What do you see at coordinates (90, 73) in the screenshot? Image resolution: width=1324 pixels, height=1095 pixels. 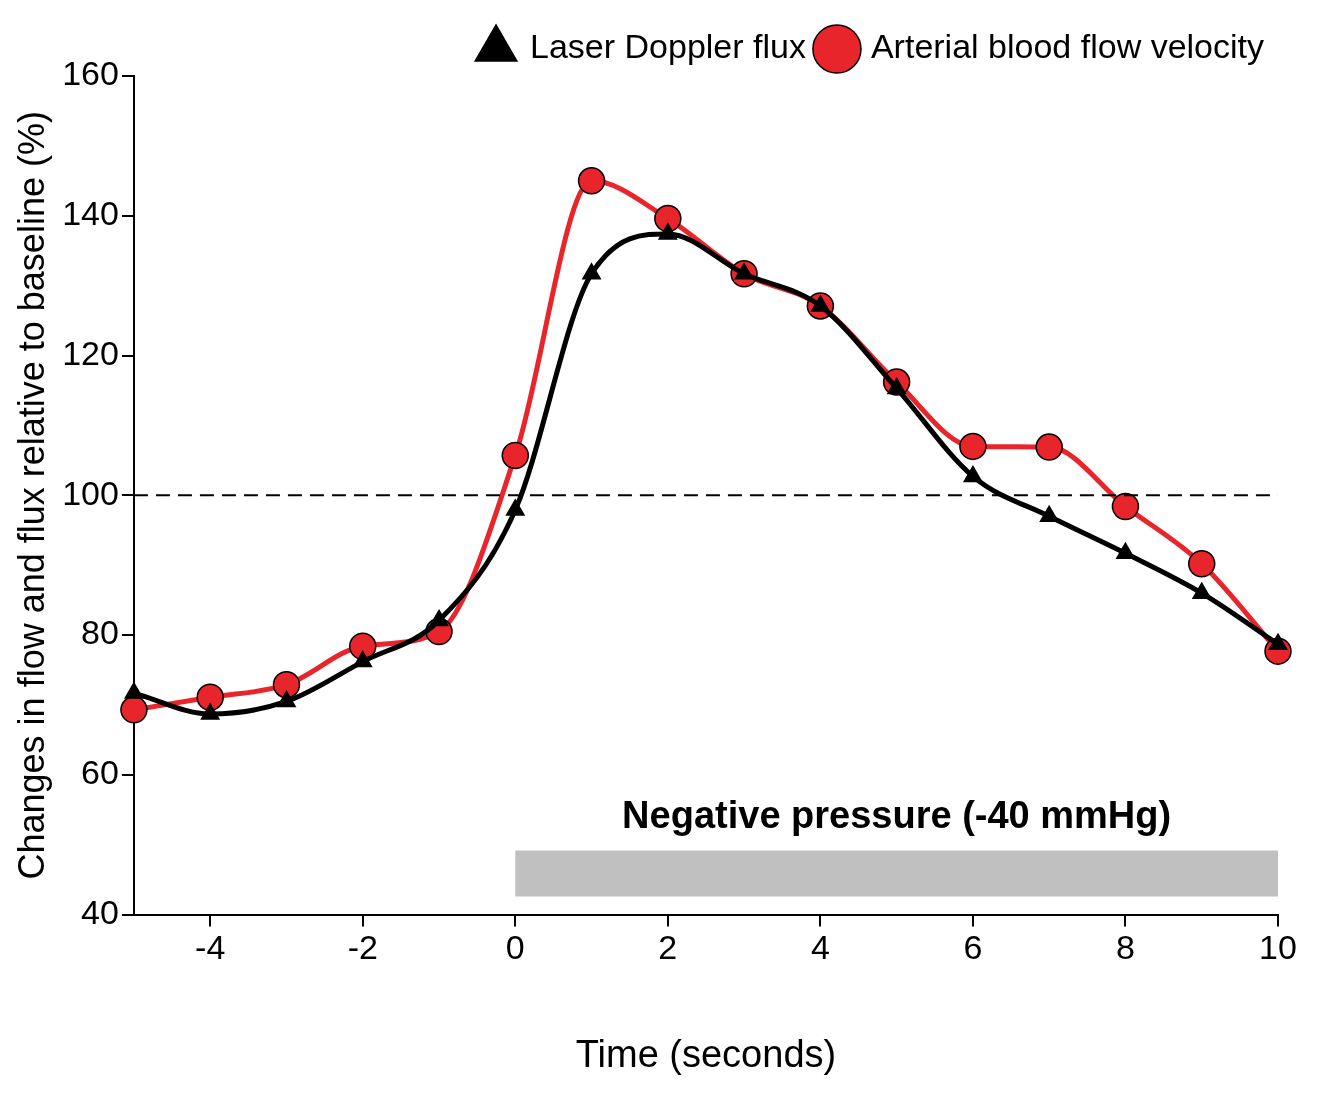 I see `y-tick-label: 160` at bounding box center [90, 73].